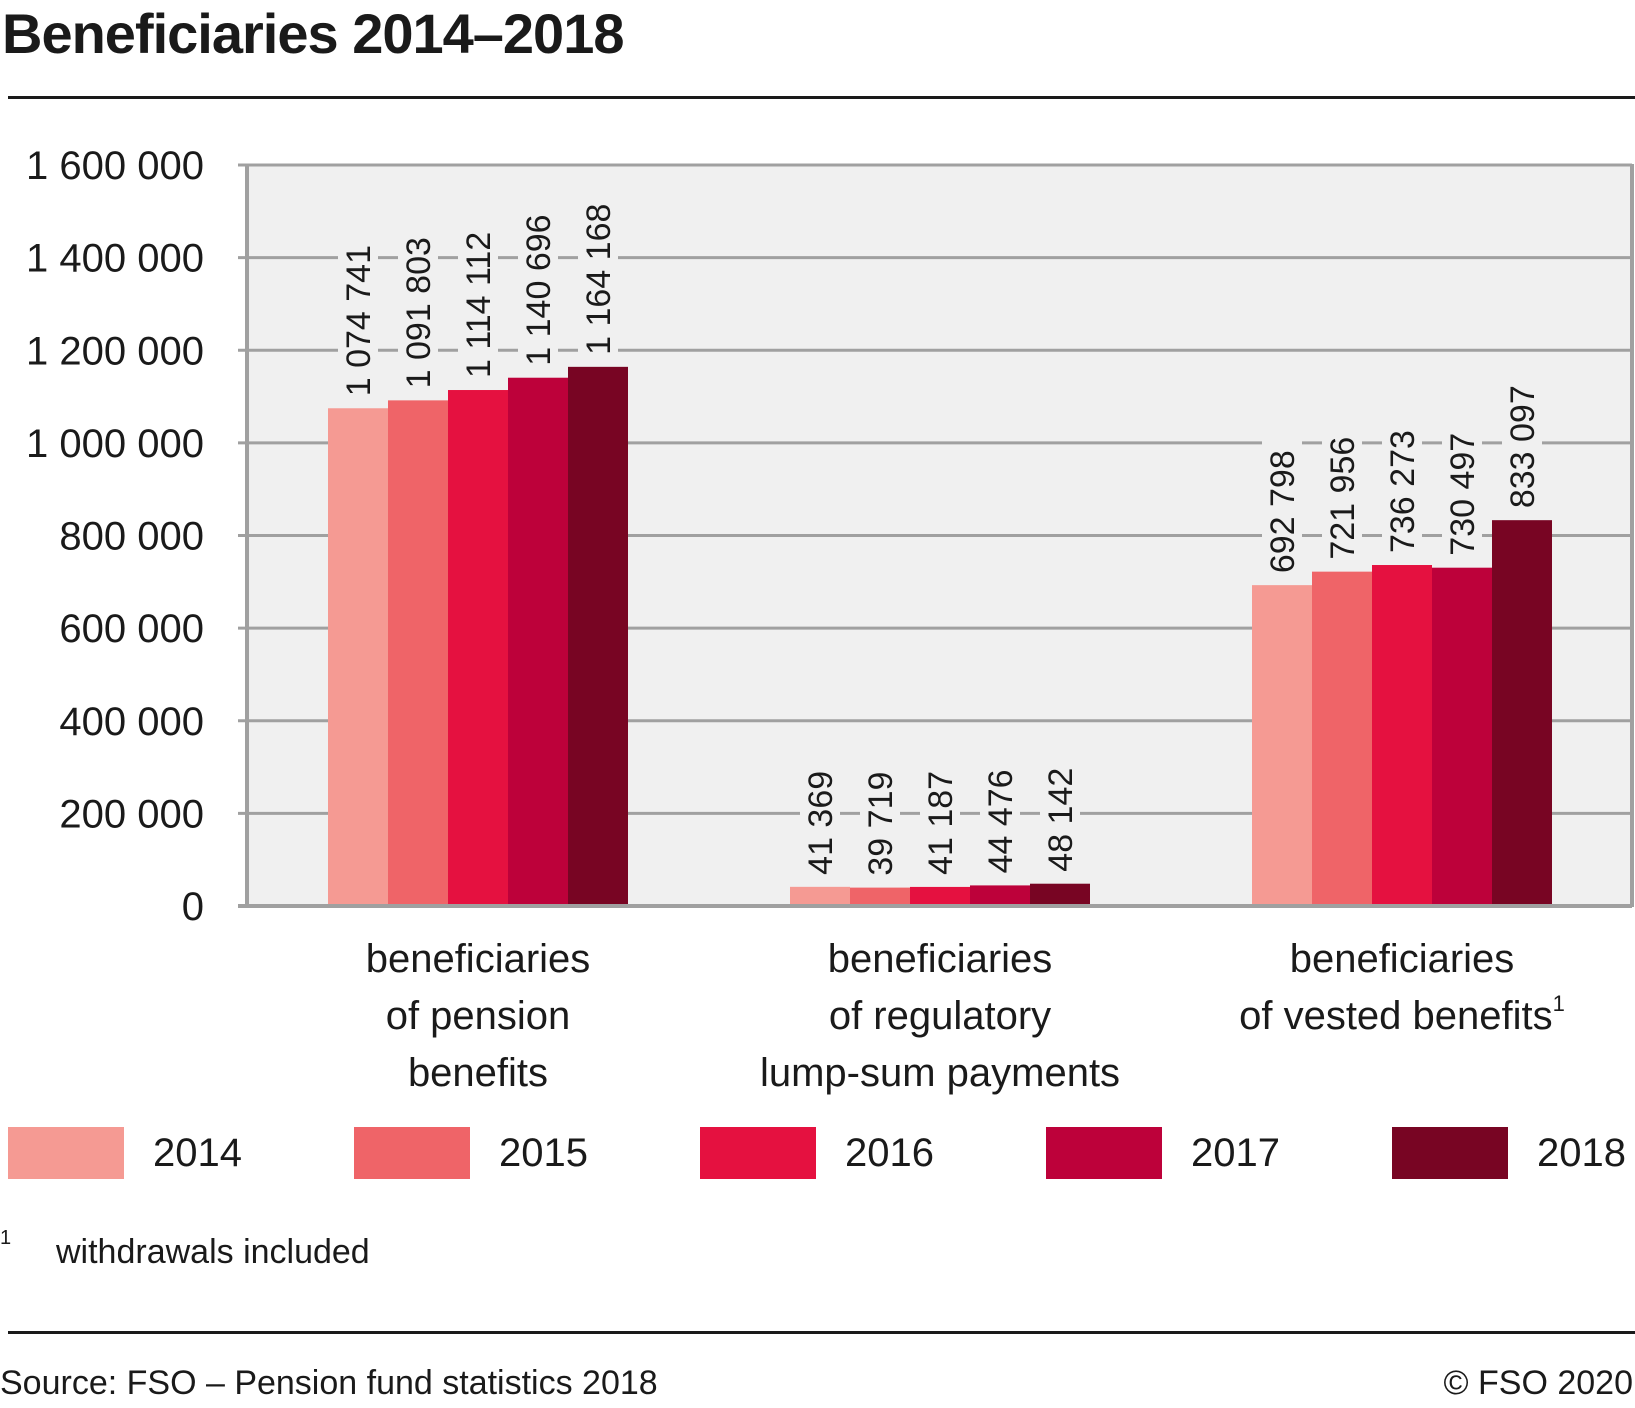 The height and width of the screenshot is (1408, 1635). Describe the element at coordinates (1463, 494) in the screenshot. I see `data-label: 730 497` at that location.